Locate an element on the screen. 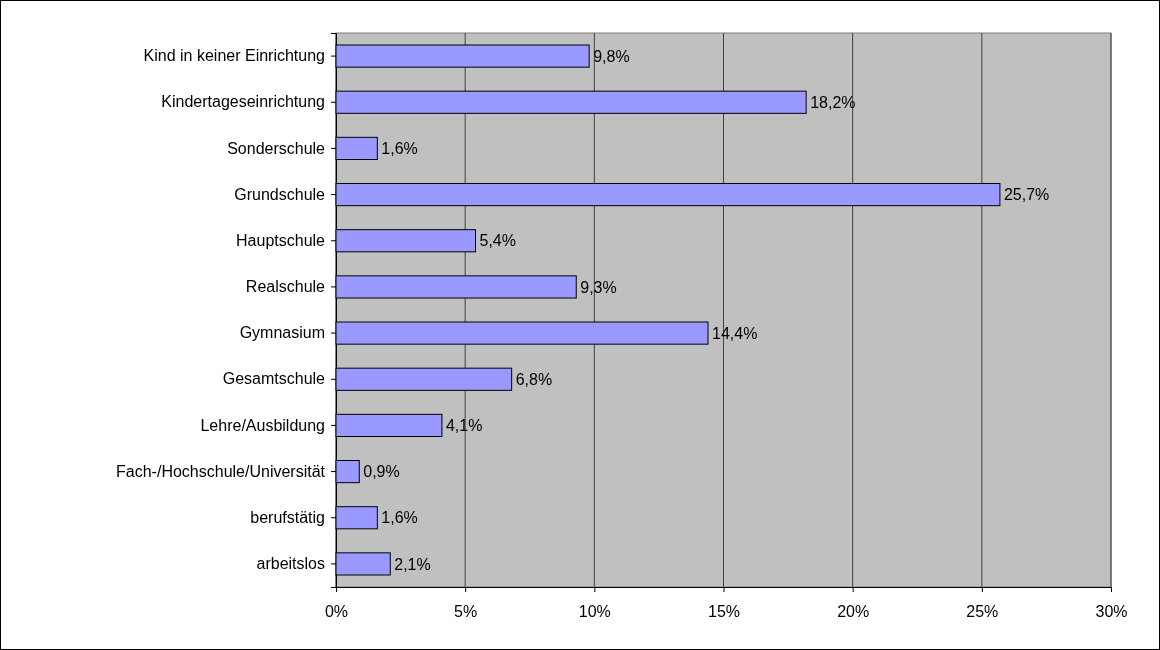 This screenshot has height=650, width=1160. y-tick-label: Gymnasium is located at coordinates (282, 333).